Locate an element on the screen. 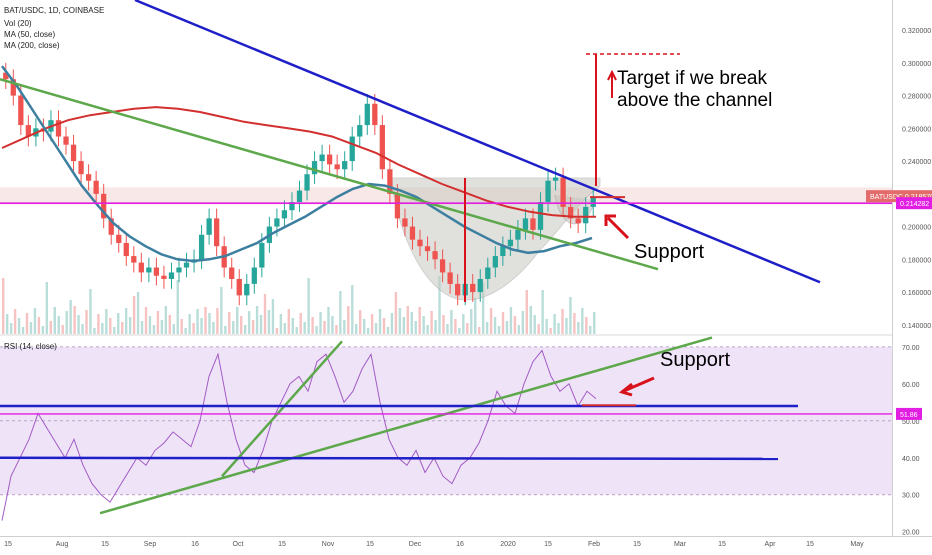  price-tick-label: 0.240000 is located at coordinates (916, 162).